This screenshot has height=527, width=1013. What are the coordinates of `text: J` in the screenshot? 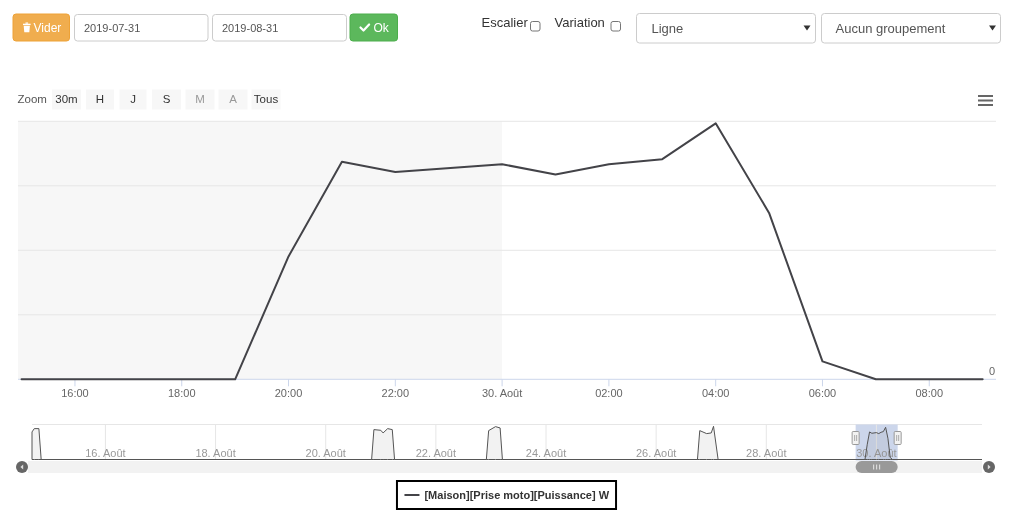 It's located at (133, 98).